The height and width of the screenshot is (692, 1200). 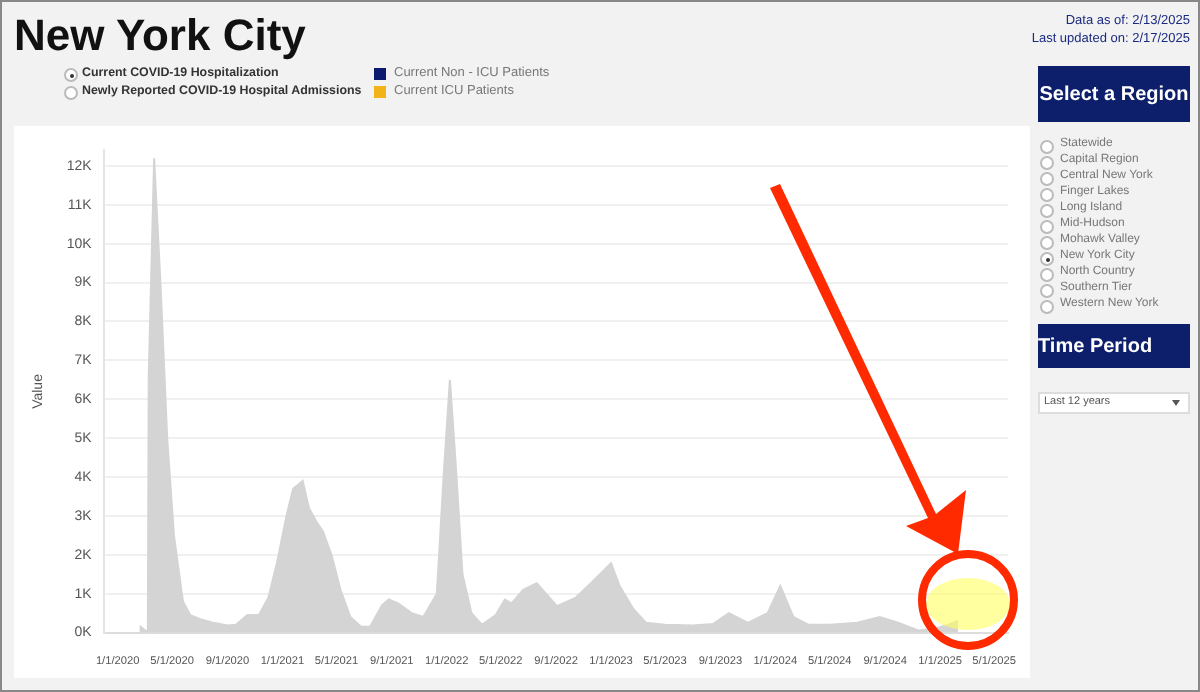 I want to click on text: Time Period, so click(x=1114, y=346).